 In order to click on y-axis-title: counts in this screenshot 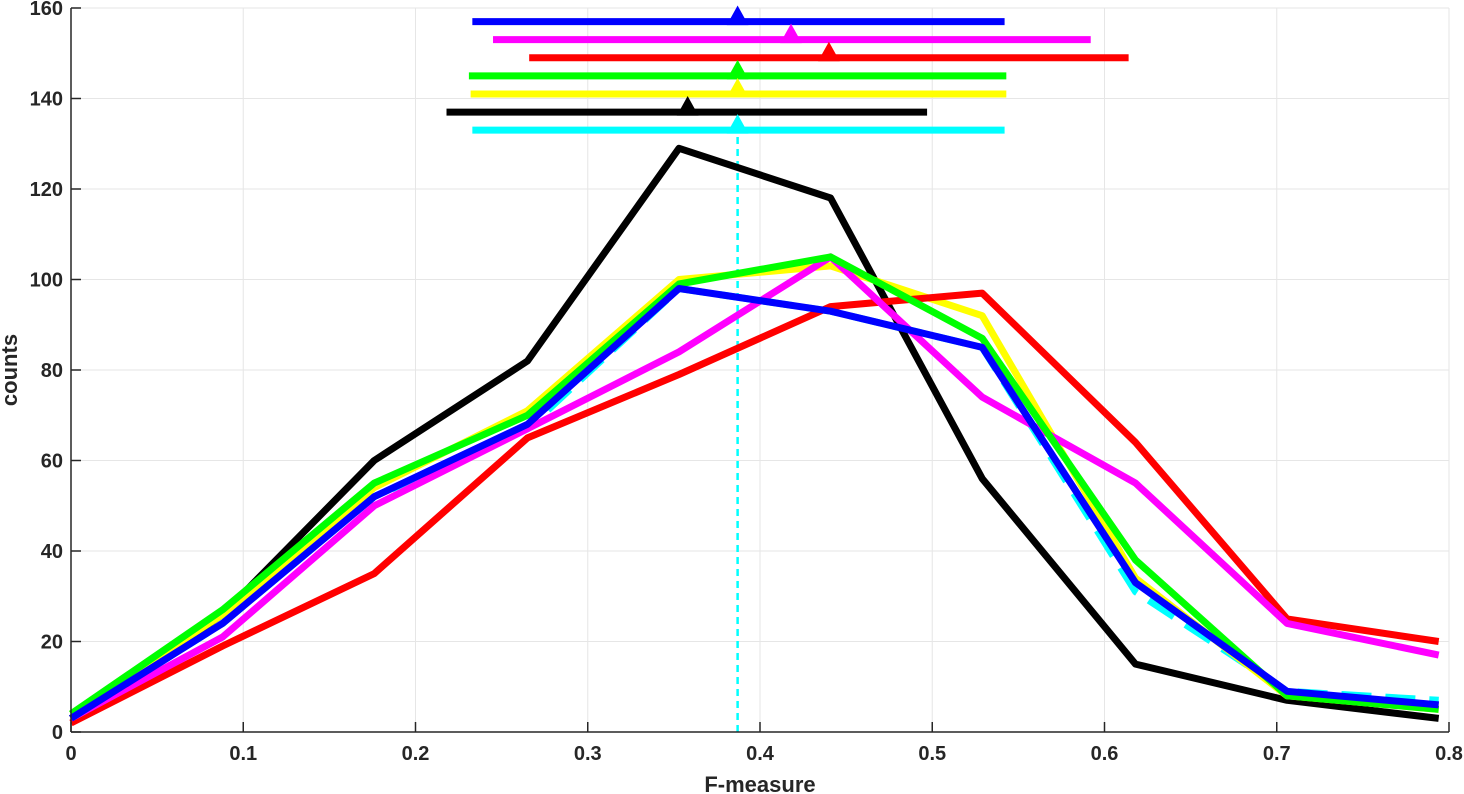, I will do `click(11, 370)`.